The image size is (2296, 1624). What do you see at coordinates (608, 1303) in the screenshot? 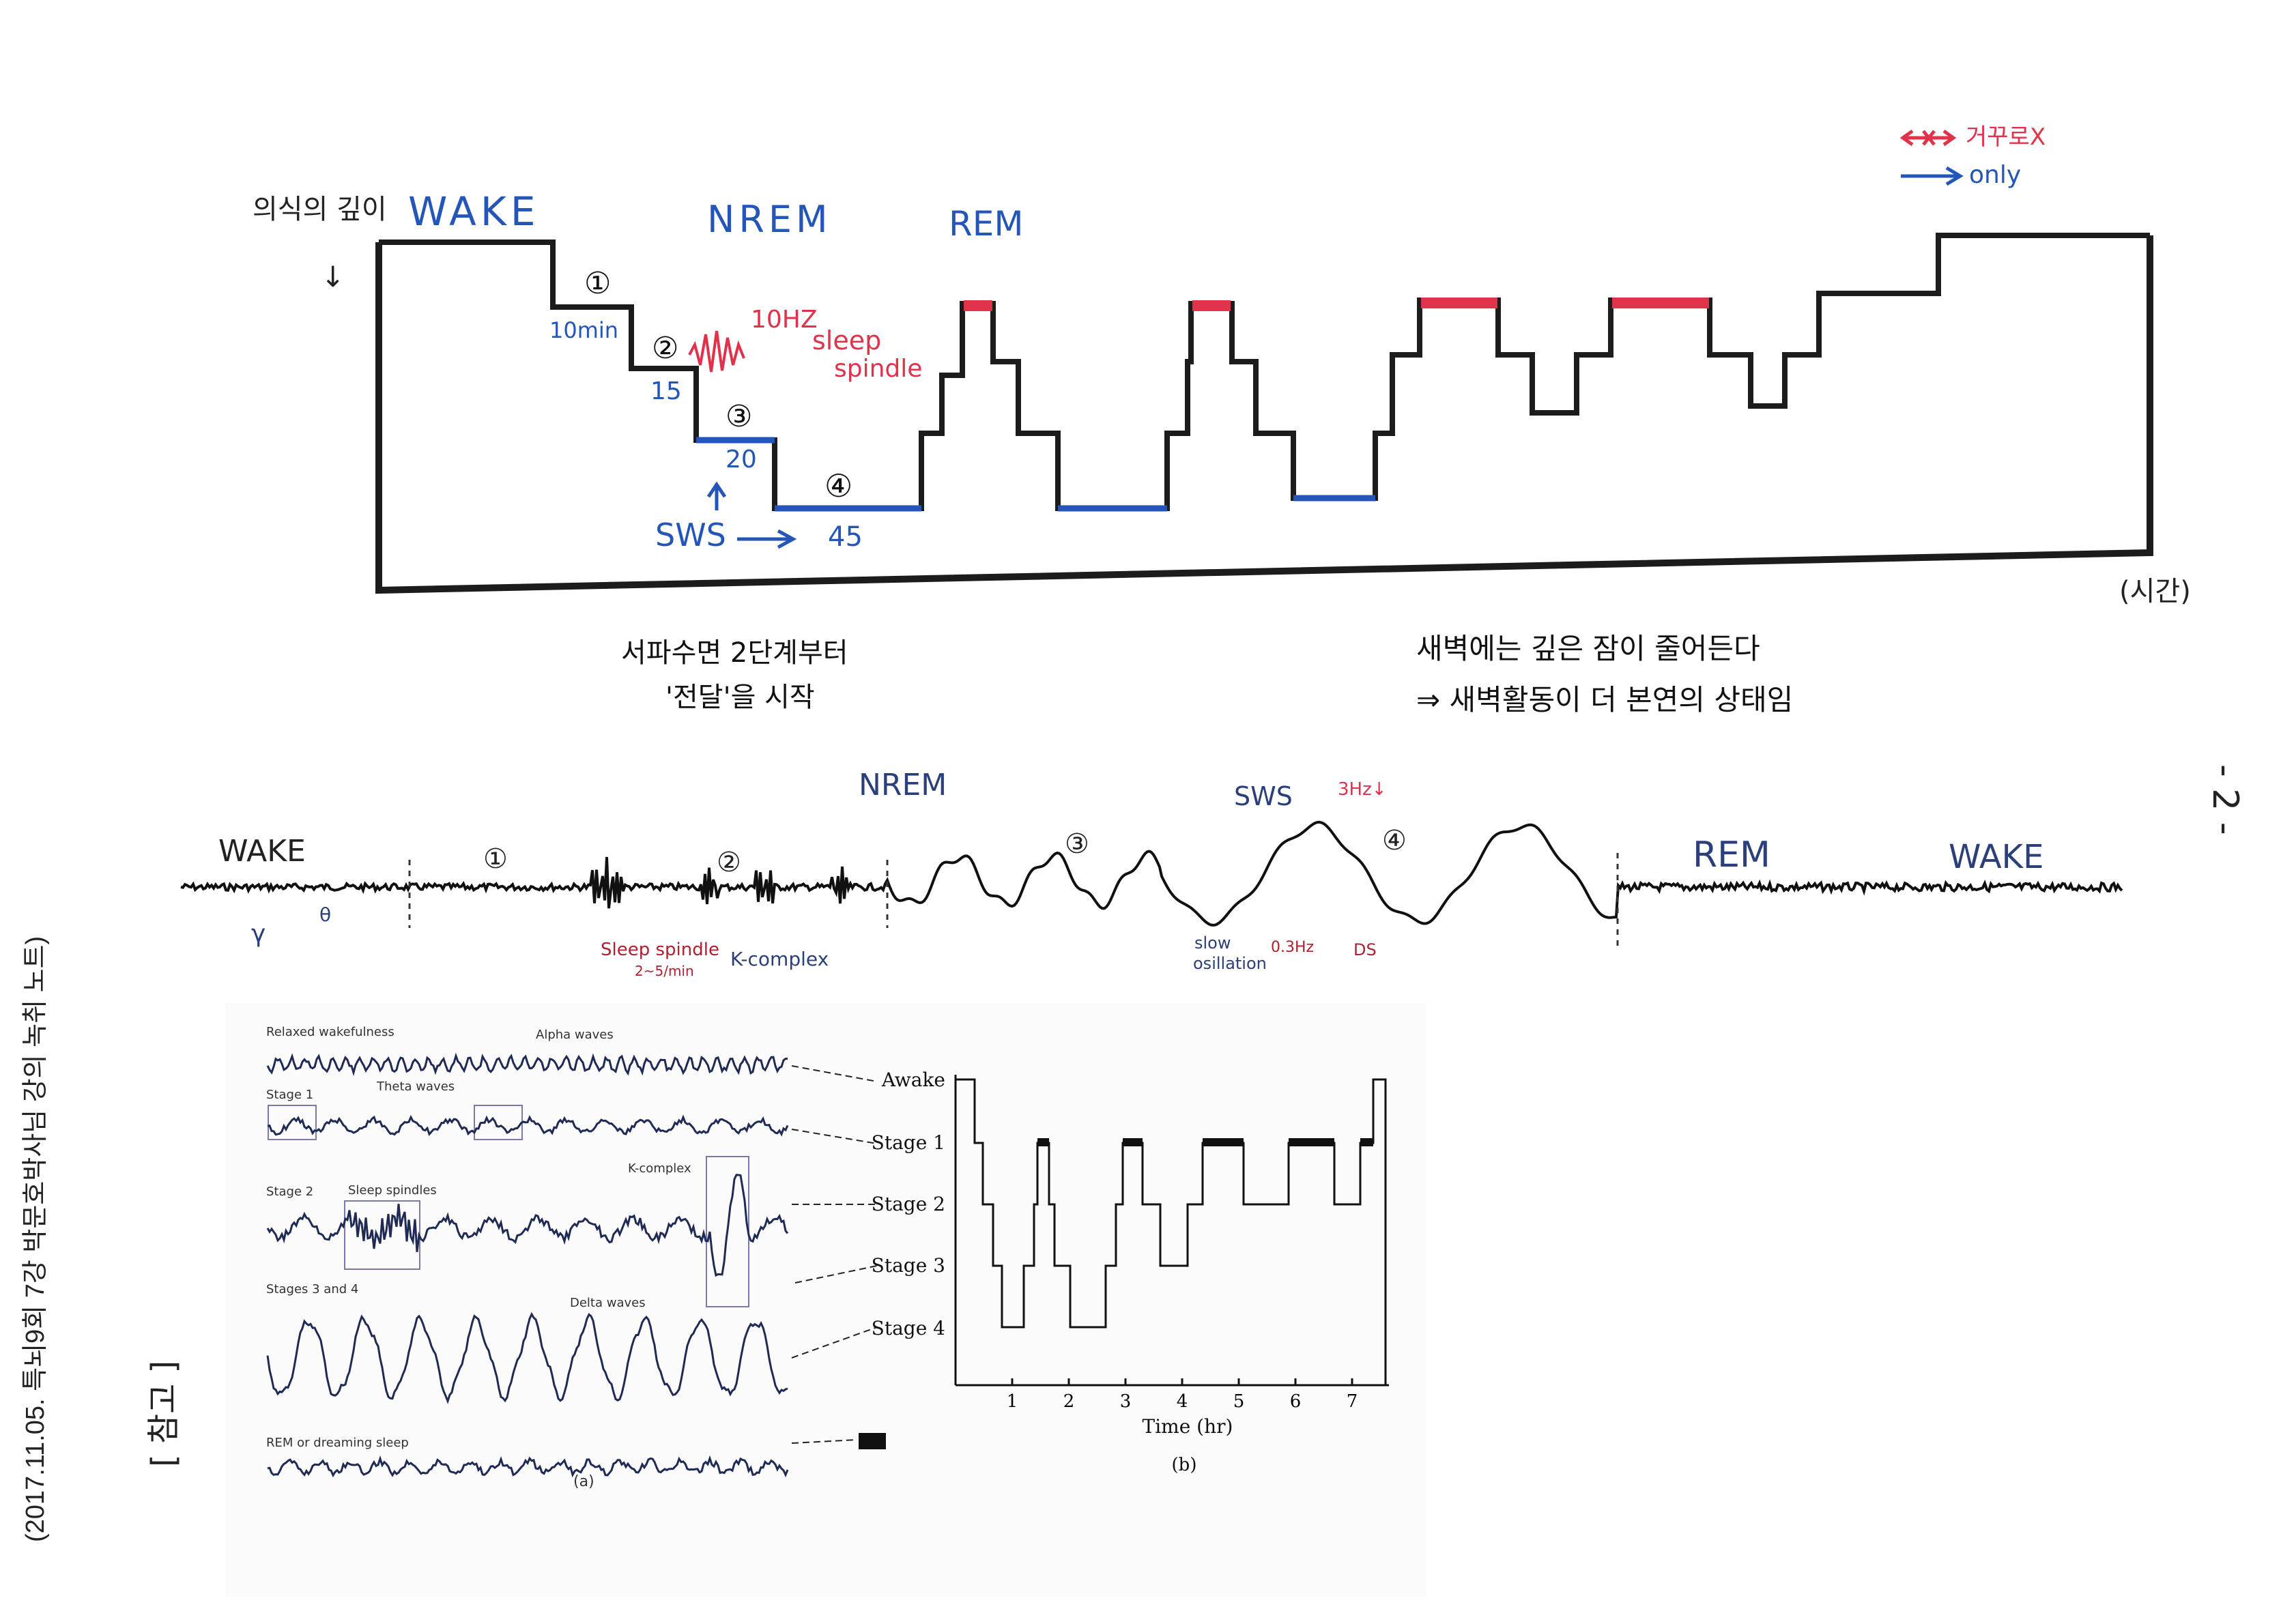
I see `wave-label-delta: Delta waves` at bounding box center [608, 1303].